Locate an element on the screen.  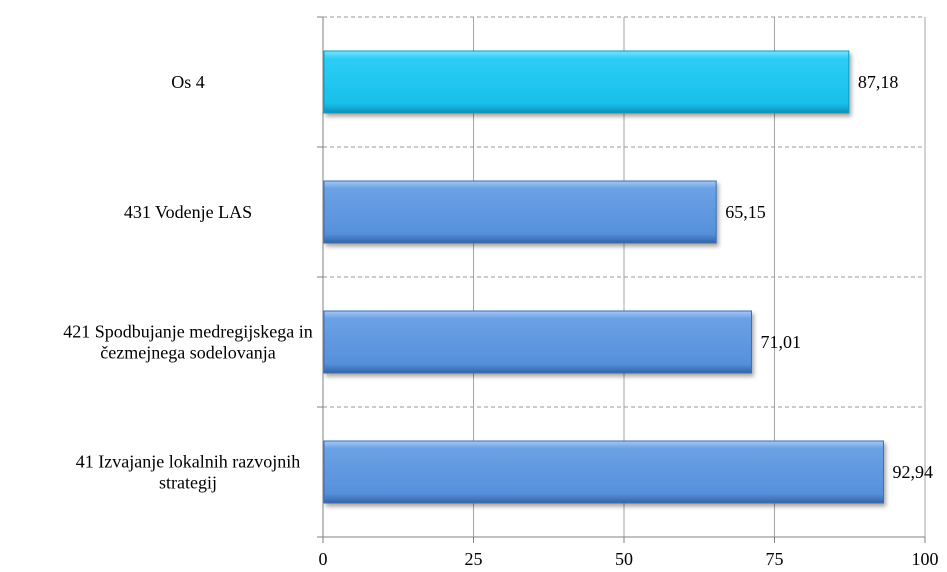
data-label: 65,15 is located at coordinates (745, 212).